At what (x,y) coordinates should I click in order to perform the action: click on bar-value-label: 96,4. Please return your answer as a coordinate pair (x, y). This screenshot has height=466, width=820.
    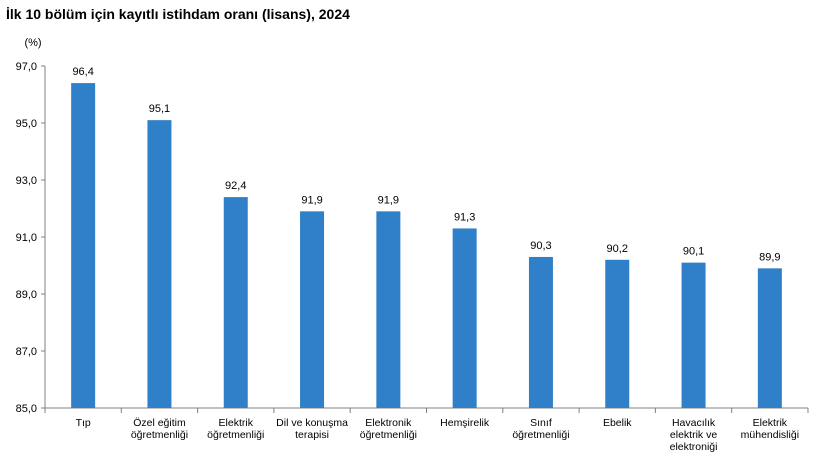
    Looking at the image, I should click on (82, 72).